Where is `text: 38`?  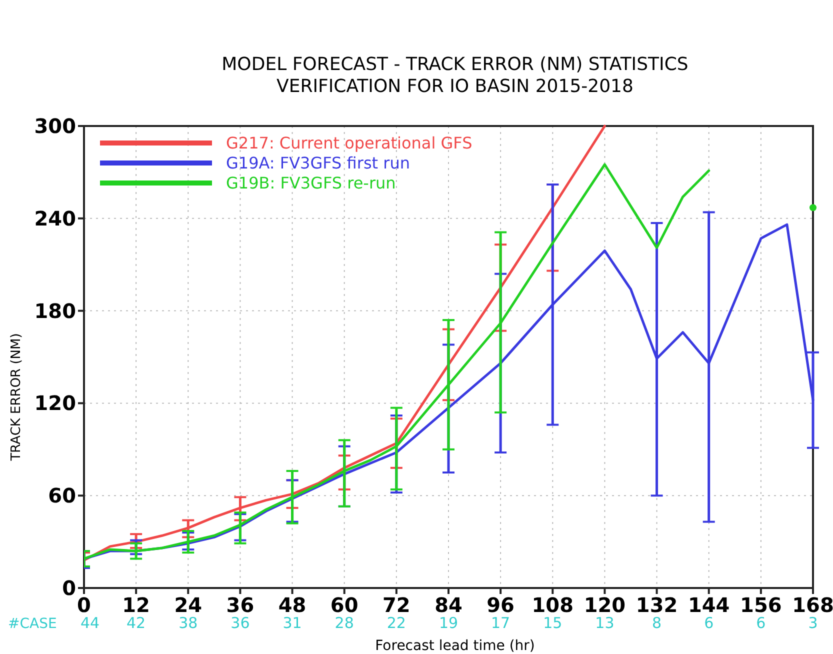
text: 38 is located at coordinates (188, 623).